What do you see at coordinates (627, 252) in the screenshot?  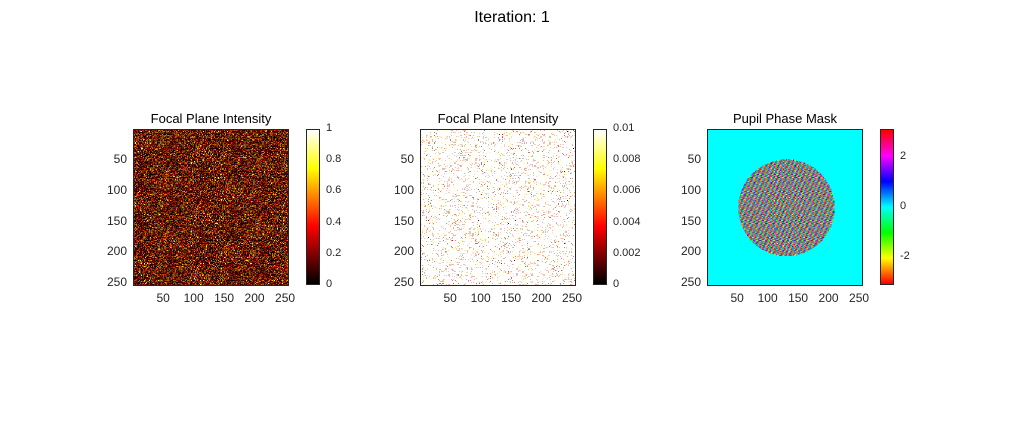 I see `colorbar-tick-label: 0.002` at bounding box center [627, 252].